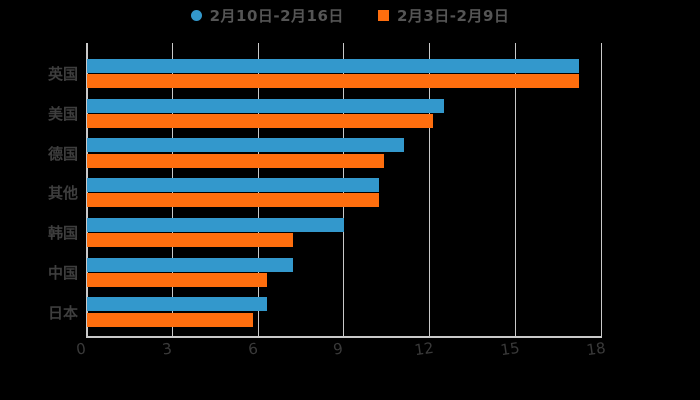  I want to click on bar-series1-cat4, so click(190, 240).